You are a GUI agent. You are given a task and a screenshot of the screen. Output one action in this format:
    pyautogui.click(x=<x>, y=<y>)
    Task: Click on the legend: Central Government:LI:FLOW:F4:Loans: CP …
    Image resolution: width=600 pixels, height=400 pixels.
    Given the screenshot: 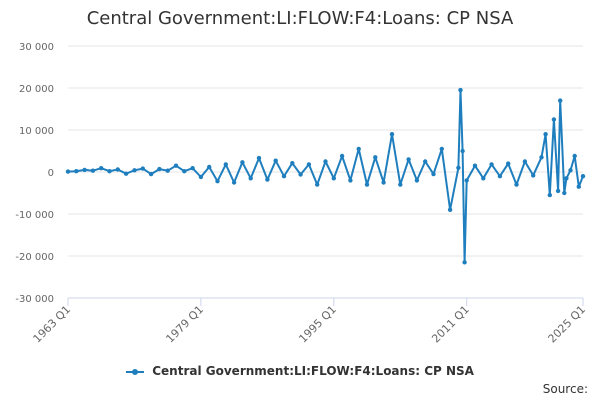 What is the action you would take?
    pyautogui.click(x=300, y=371)
    